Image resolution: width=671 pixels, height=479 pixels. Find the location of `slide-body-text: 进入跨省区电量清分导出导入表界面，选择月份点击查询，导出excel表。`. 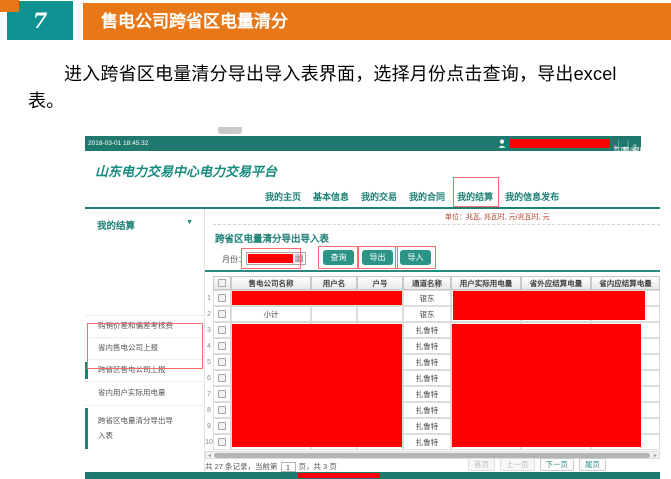

slide-body-text: 进入跨省区电量清分导出导入表界面，选择月份点击查询，导出excel表。 is located at coordinates (322, 87).